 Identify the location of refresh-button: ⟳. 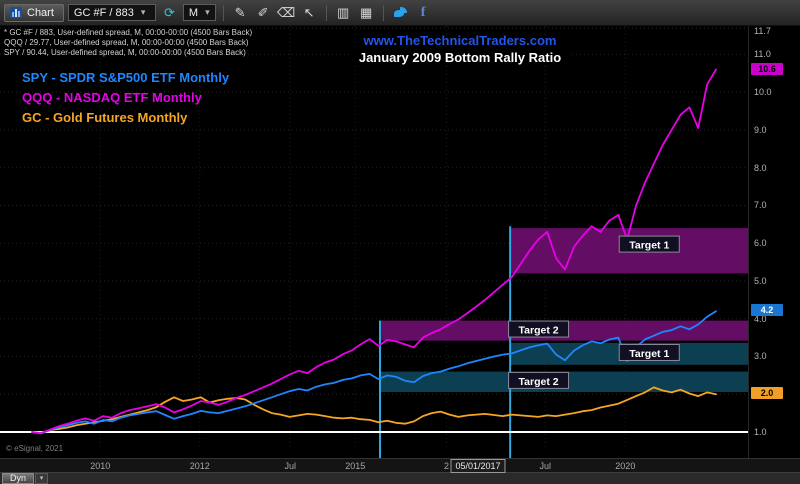
(169, 12).